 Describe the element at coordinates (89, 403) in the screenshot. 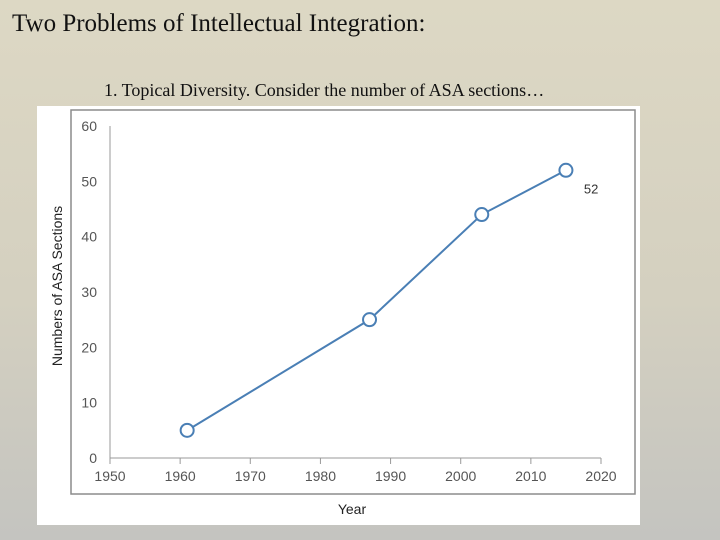

I see `y-tick-label: 10` at that location.